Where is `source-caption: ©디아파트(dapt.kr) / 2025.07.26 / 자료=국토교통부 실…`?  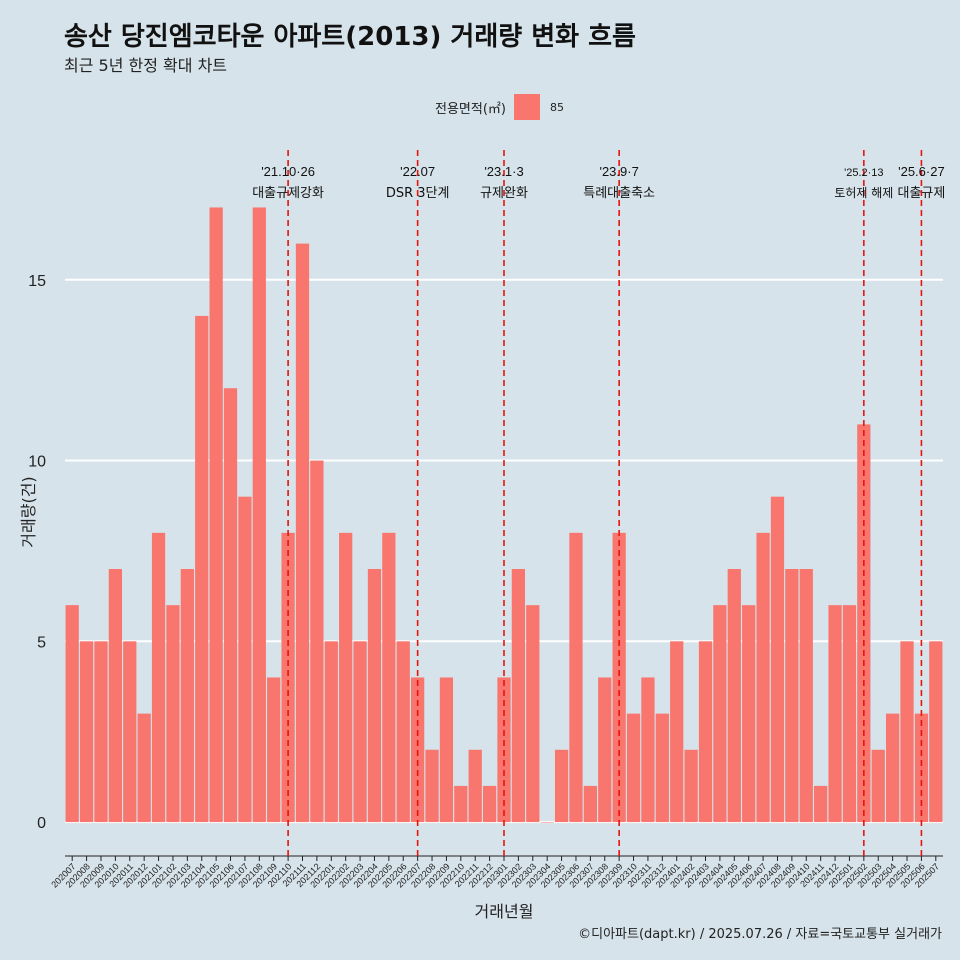
source-caption: ©디아파트(dapt.kr) / 2025.07.26 / 자료=국토교통부 실… is located at coordinates (760, 934).